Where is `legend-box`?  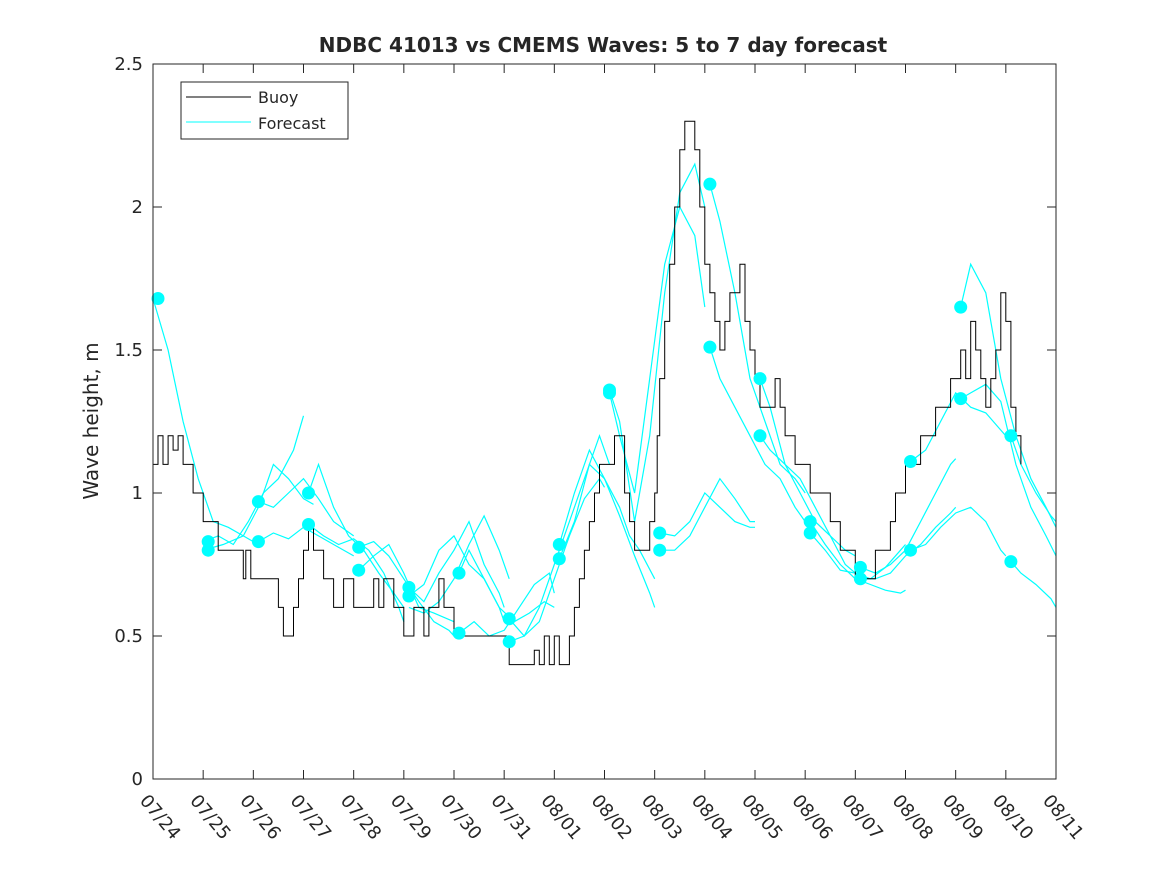
legend-box is located at coordinates (264, 110).